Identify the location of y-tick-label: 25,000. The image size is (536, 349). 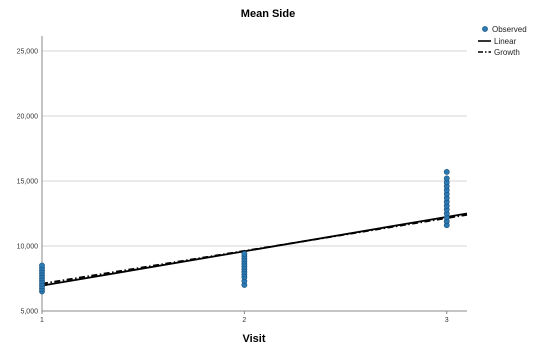
(28, 52).